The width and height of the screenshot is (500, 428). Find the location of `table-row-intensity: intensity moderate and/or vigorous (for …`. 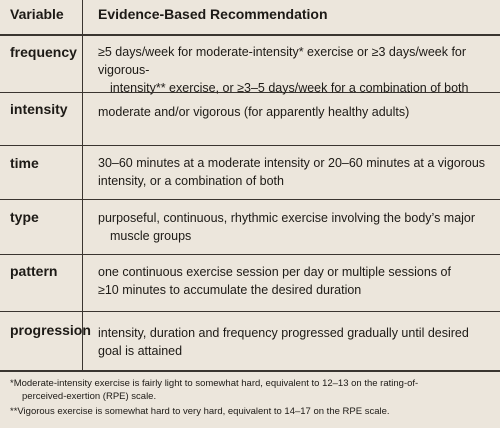

table-row-intensity: intensity moderate and/or vigorous (for … is located at coordinates (250, 119).